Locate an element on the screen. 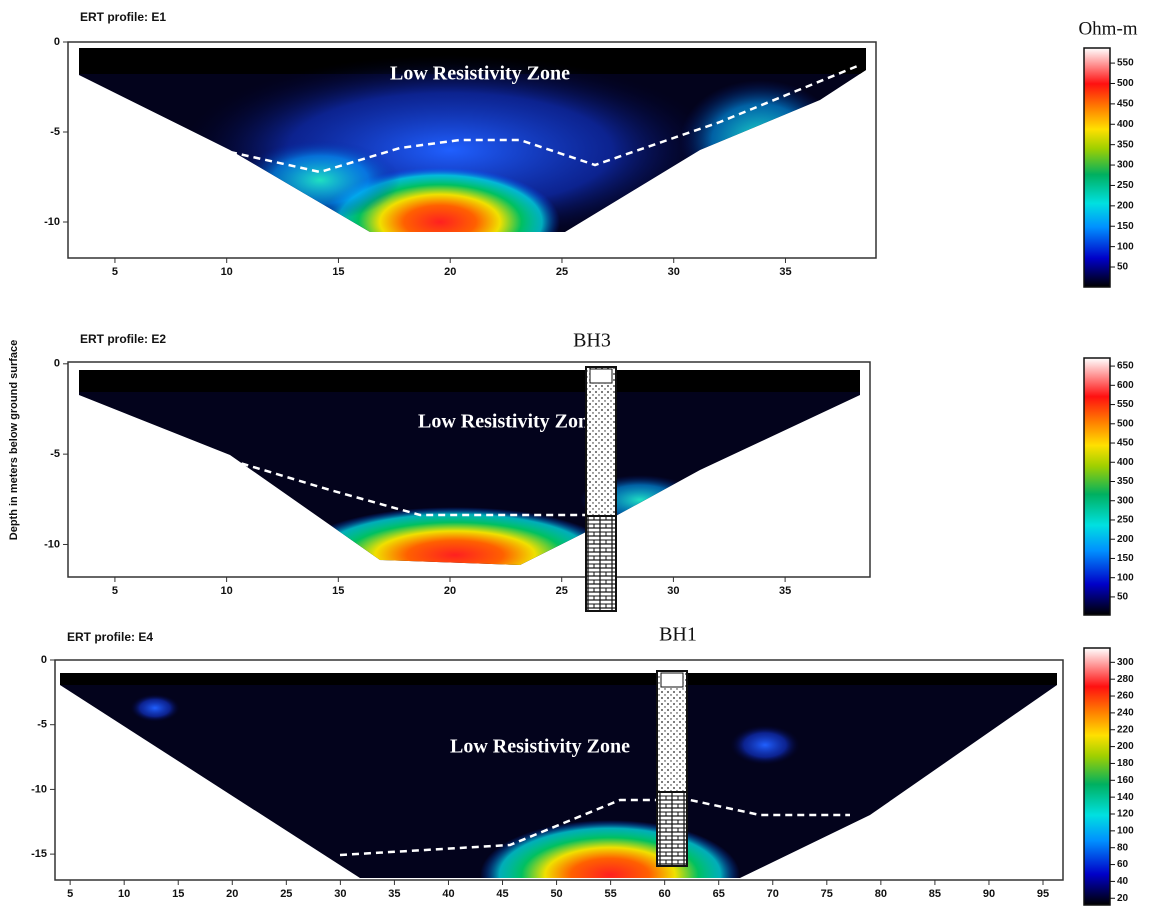  colorbar-tick-label: 500 is located at coordinates (1125, 83).